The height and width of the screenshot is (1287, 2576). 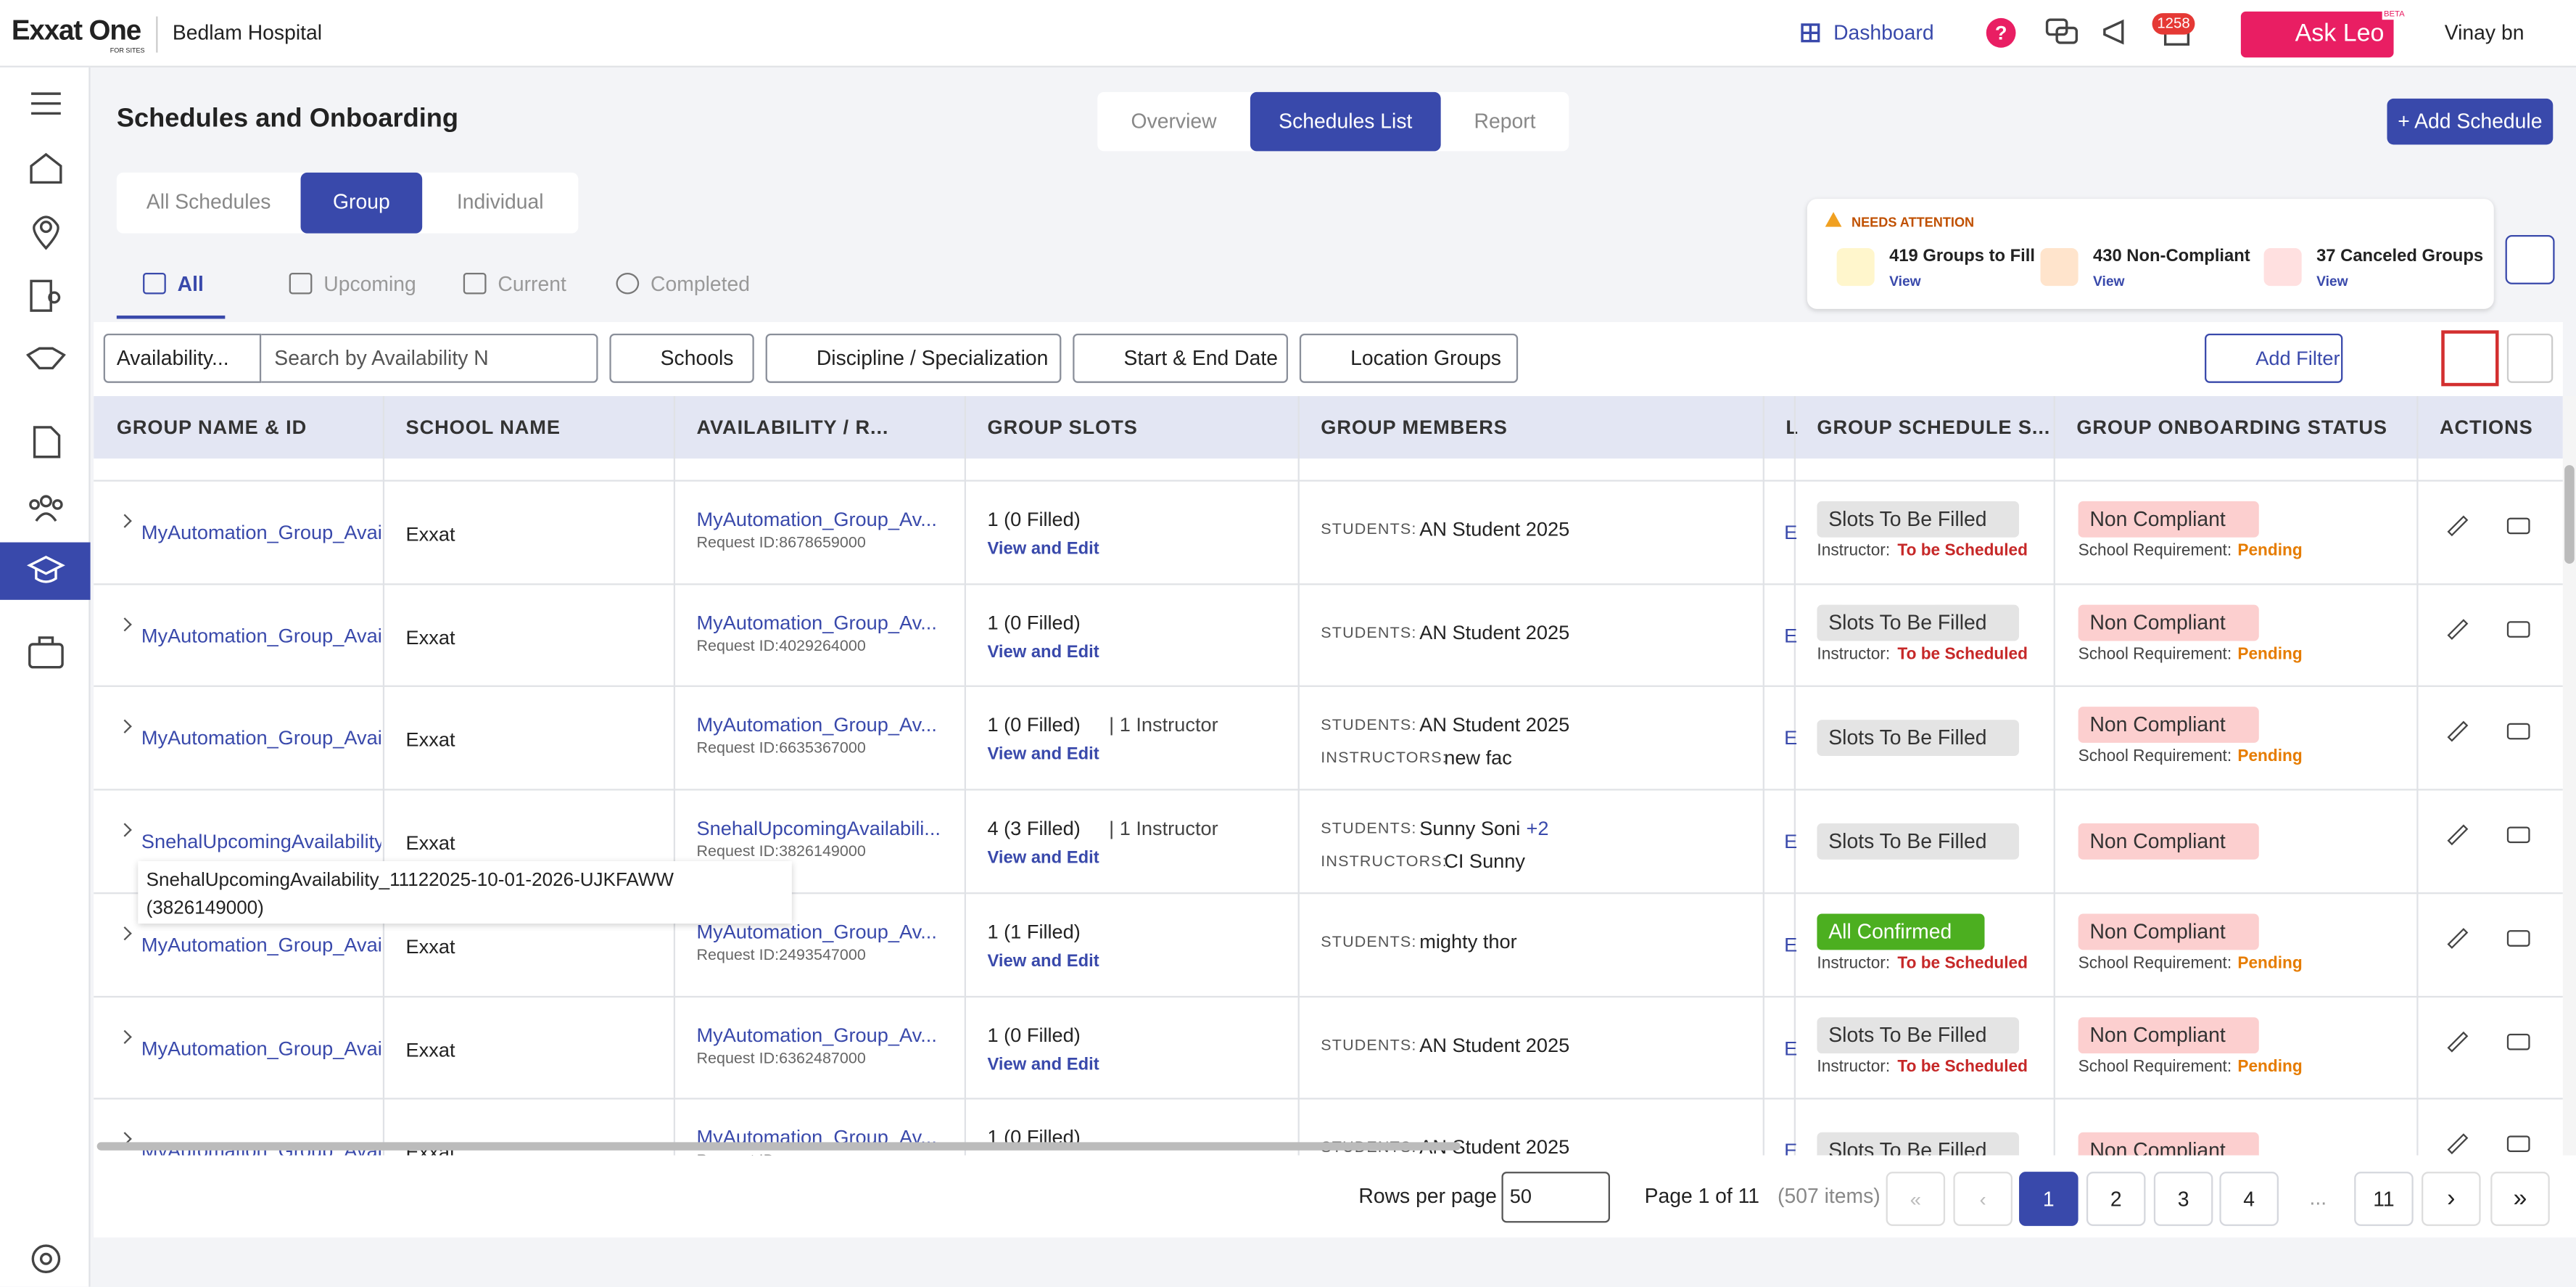 What do you see at coordinates (47, 296) in the screenshot?
I see `people-list-icon` at bounding box center [47, 296].